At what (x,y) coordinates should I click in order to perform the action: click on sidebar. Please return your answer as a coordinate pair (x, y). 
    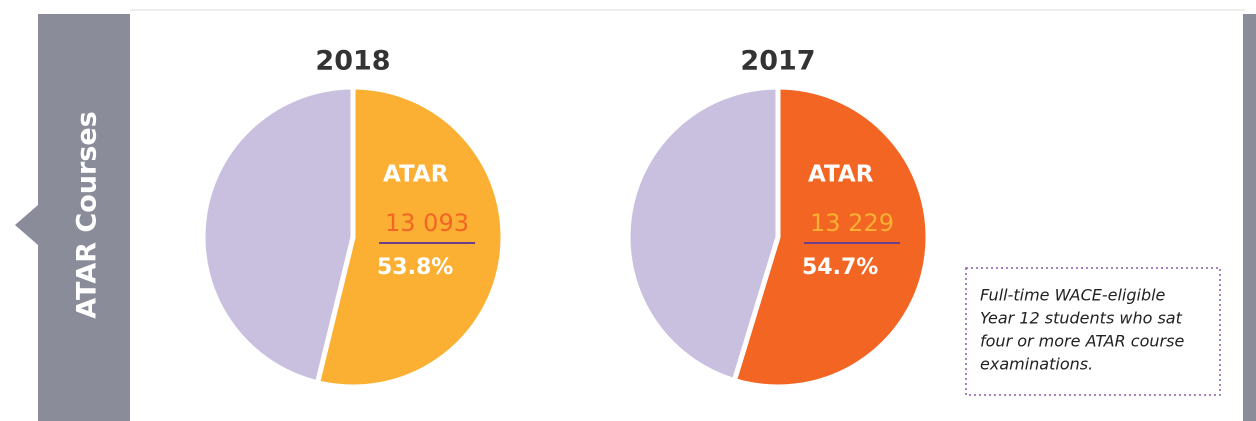
    Looking at the image, I should click on (84, 217).